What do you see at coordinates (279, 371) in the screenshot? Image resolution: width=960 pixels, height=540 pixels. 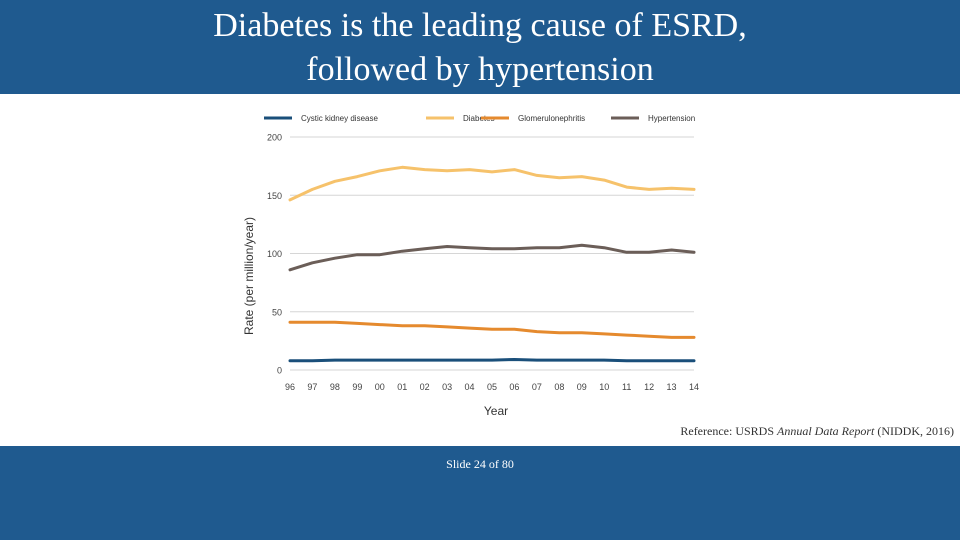 I see `y-tick-label: 0` at bounding box center [279, 371].